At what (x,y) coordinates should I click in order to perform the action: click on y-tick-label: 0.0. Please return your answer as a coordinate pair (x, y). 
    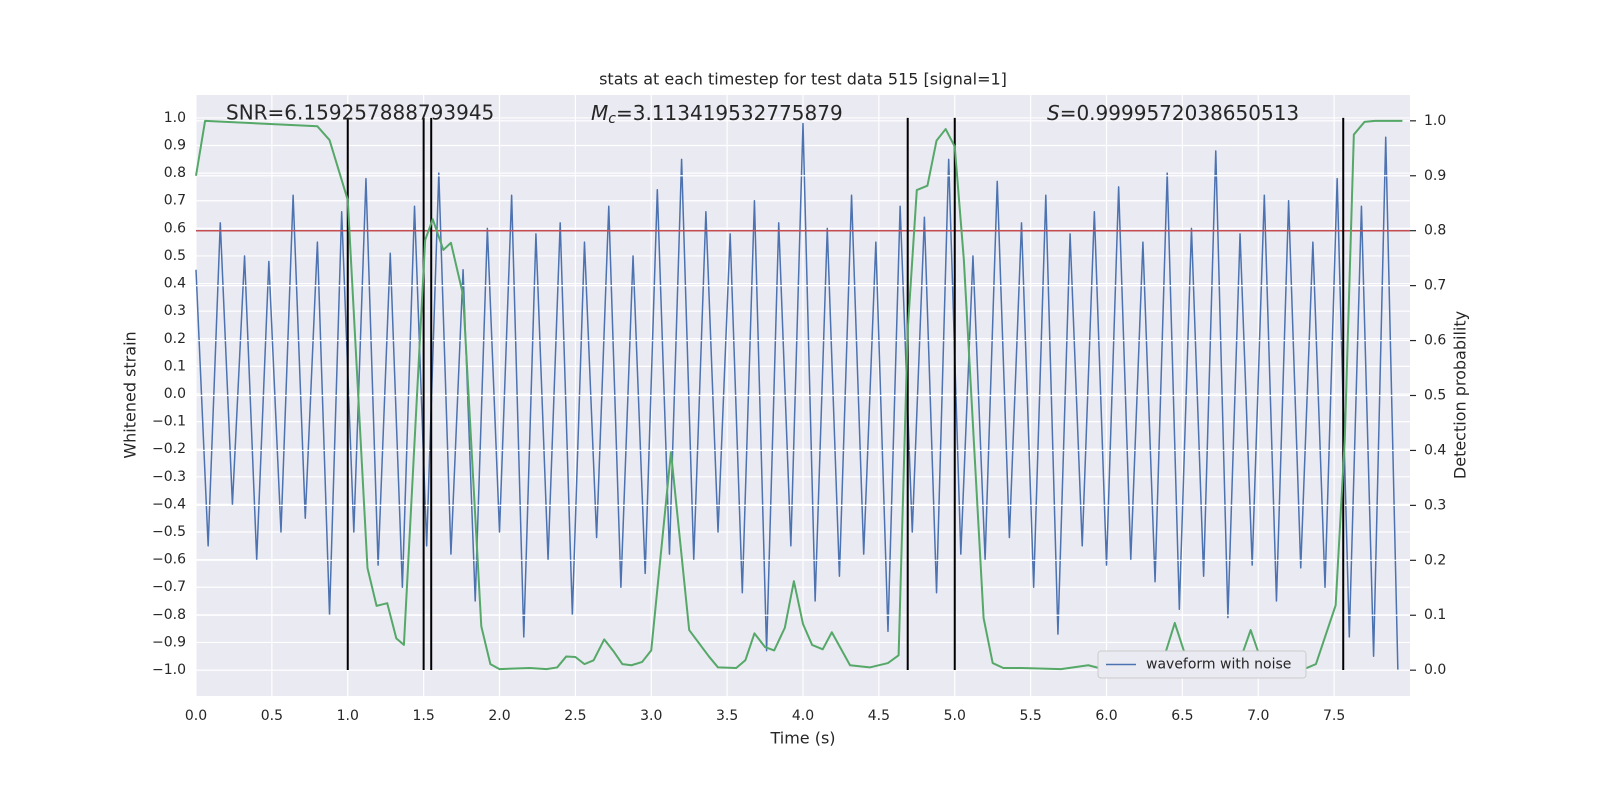
    Looking at the image, I should click on (175, 394).